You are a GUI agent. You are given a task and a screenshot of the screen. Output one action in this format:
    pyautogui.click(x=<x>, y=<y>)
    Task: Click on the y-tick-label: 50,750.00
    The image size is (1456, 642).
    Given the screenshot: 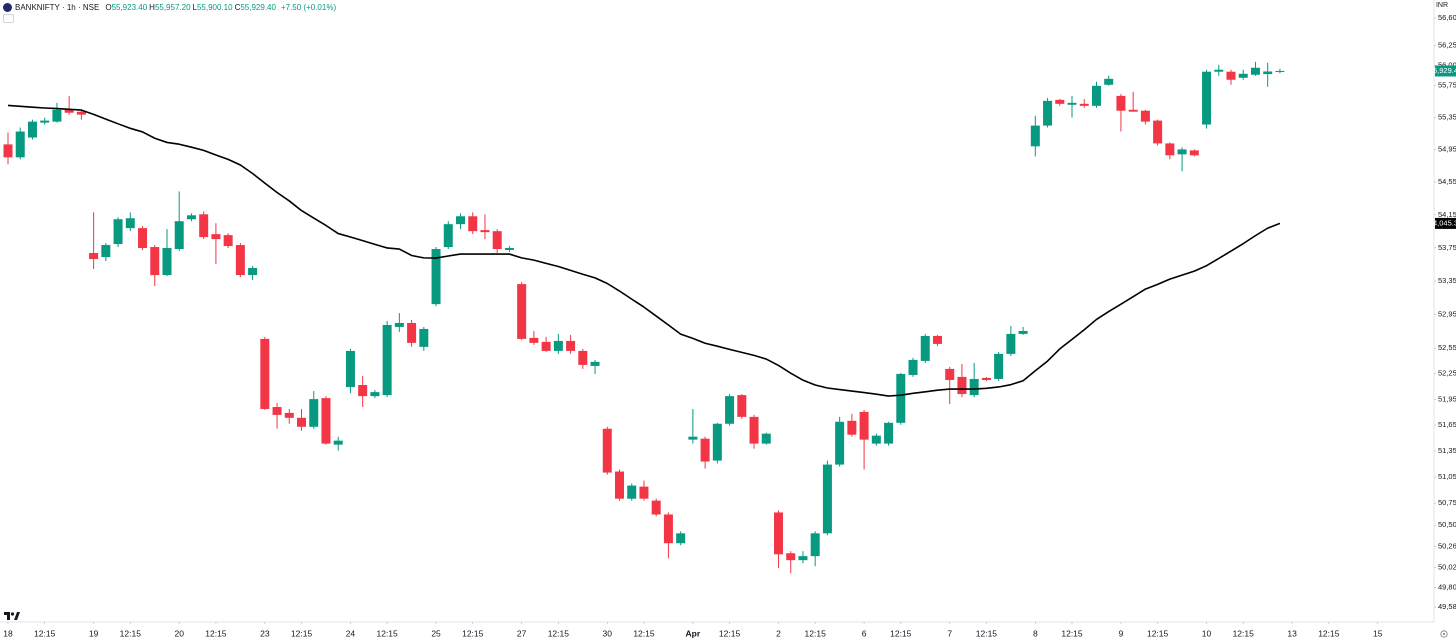 What is the action you would take?
    pyautogui.click(x=1447, y=502)
    